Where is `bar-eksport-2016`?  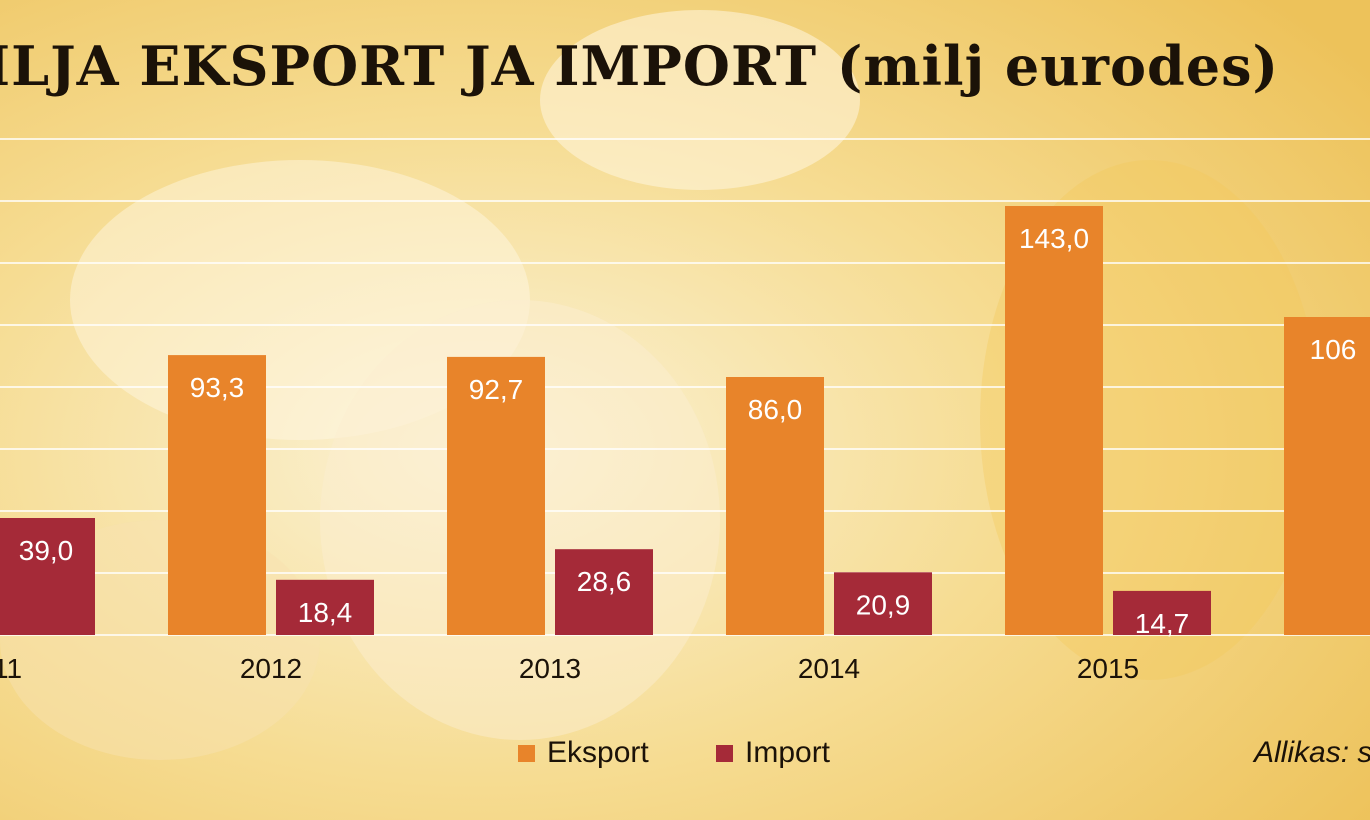 bar-eksport-2016 is located at coordinates (1327, 476).